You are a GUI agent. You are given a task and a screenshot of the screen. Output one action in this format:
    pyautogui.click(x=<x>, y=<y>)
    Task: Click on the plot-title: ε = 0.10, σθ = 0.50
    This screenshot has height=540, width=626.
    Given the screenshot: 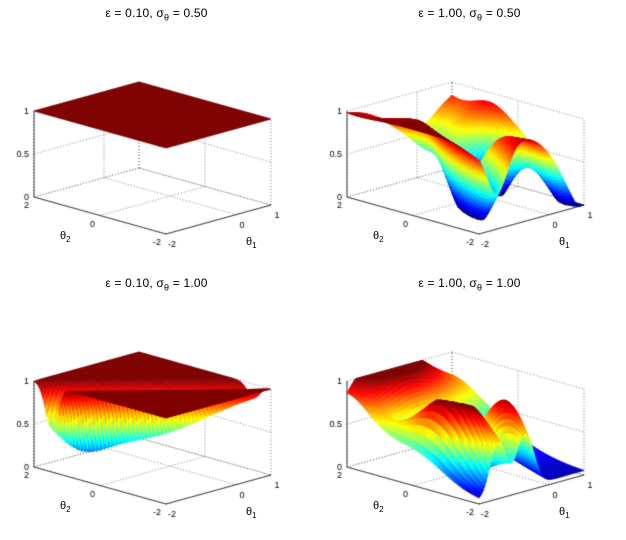 What is the action you would take?
    pyautogui.click(x=156, y=14)
    